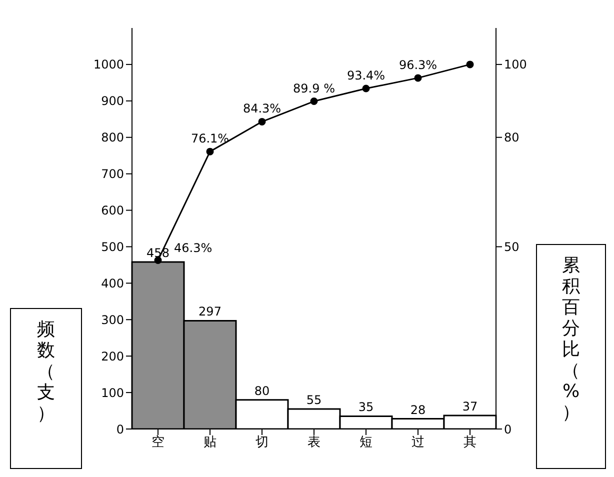 The image size is (614, 477). What do you see at coordinates (46, 371) in the screenshot?
I see `y-axis-title: 频数（支）` at bounding box center [46, 371].